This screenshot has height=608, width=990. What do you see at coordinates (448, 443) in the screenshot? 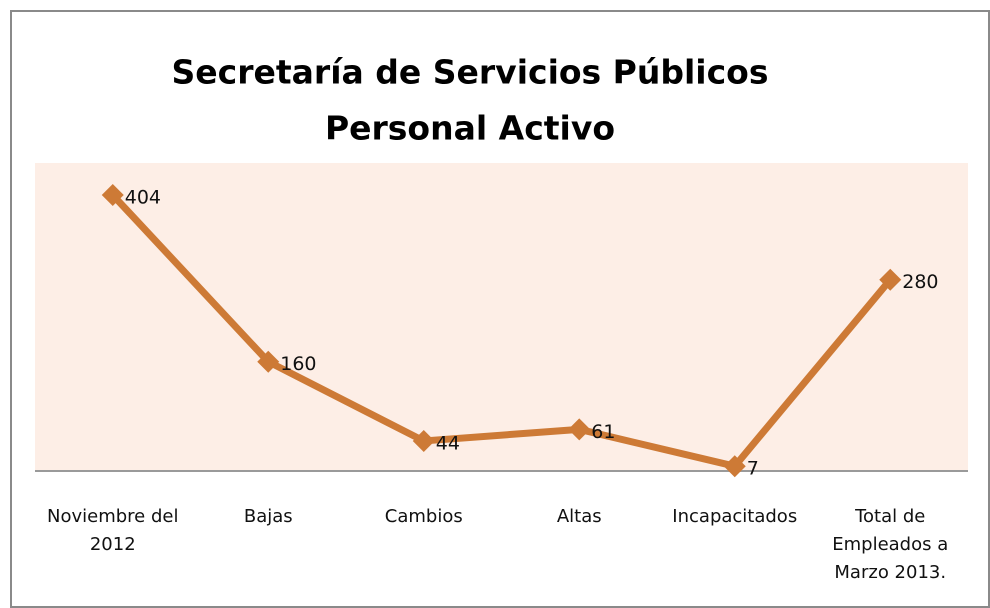
I see `data-label: 44` at bounding box center [448, 443].